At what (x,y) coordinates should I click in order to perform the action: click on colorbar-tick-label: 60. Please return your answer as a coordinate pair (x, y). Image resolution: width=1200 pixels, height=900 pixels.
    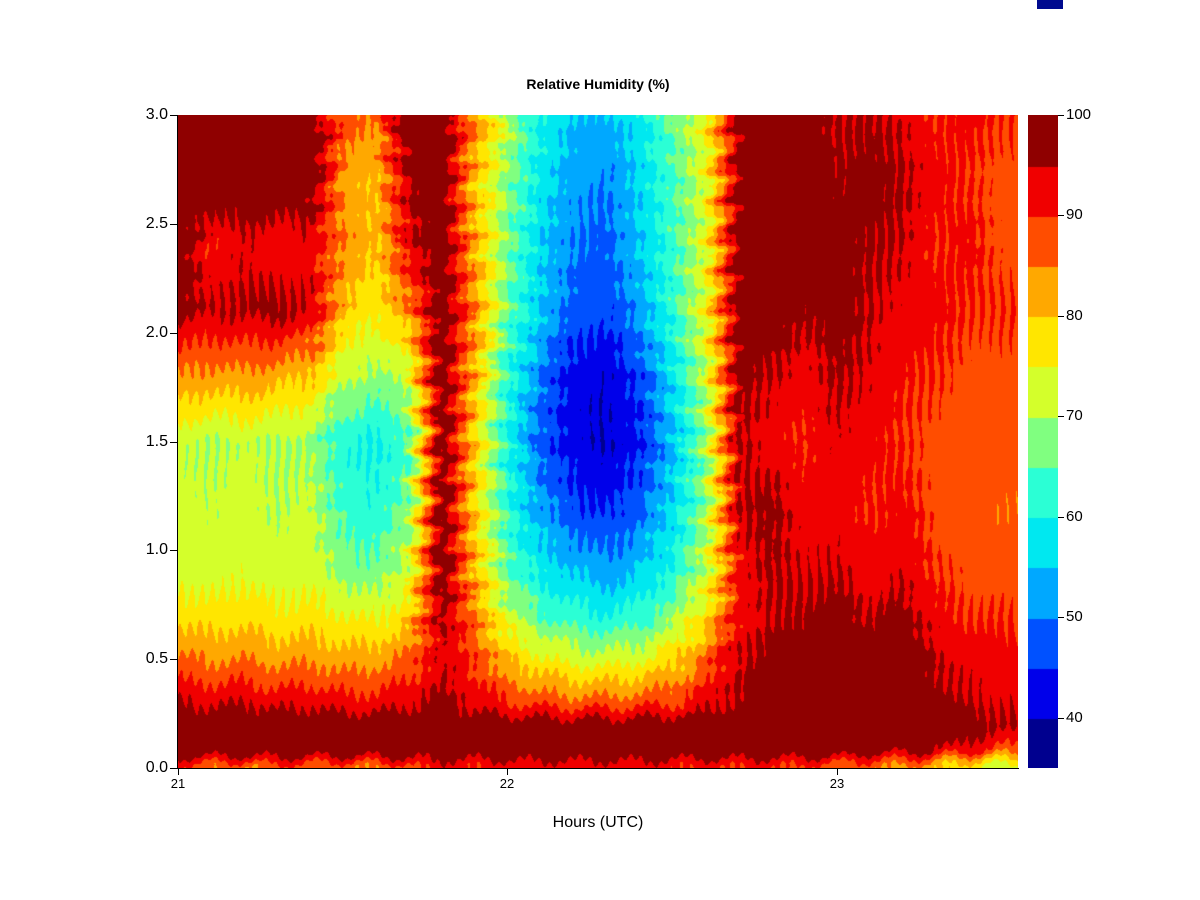
    Looking at the image, I should click on (1074, 516).